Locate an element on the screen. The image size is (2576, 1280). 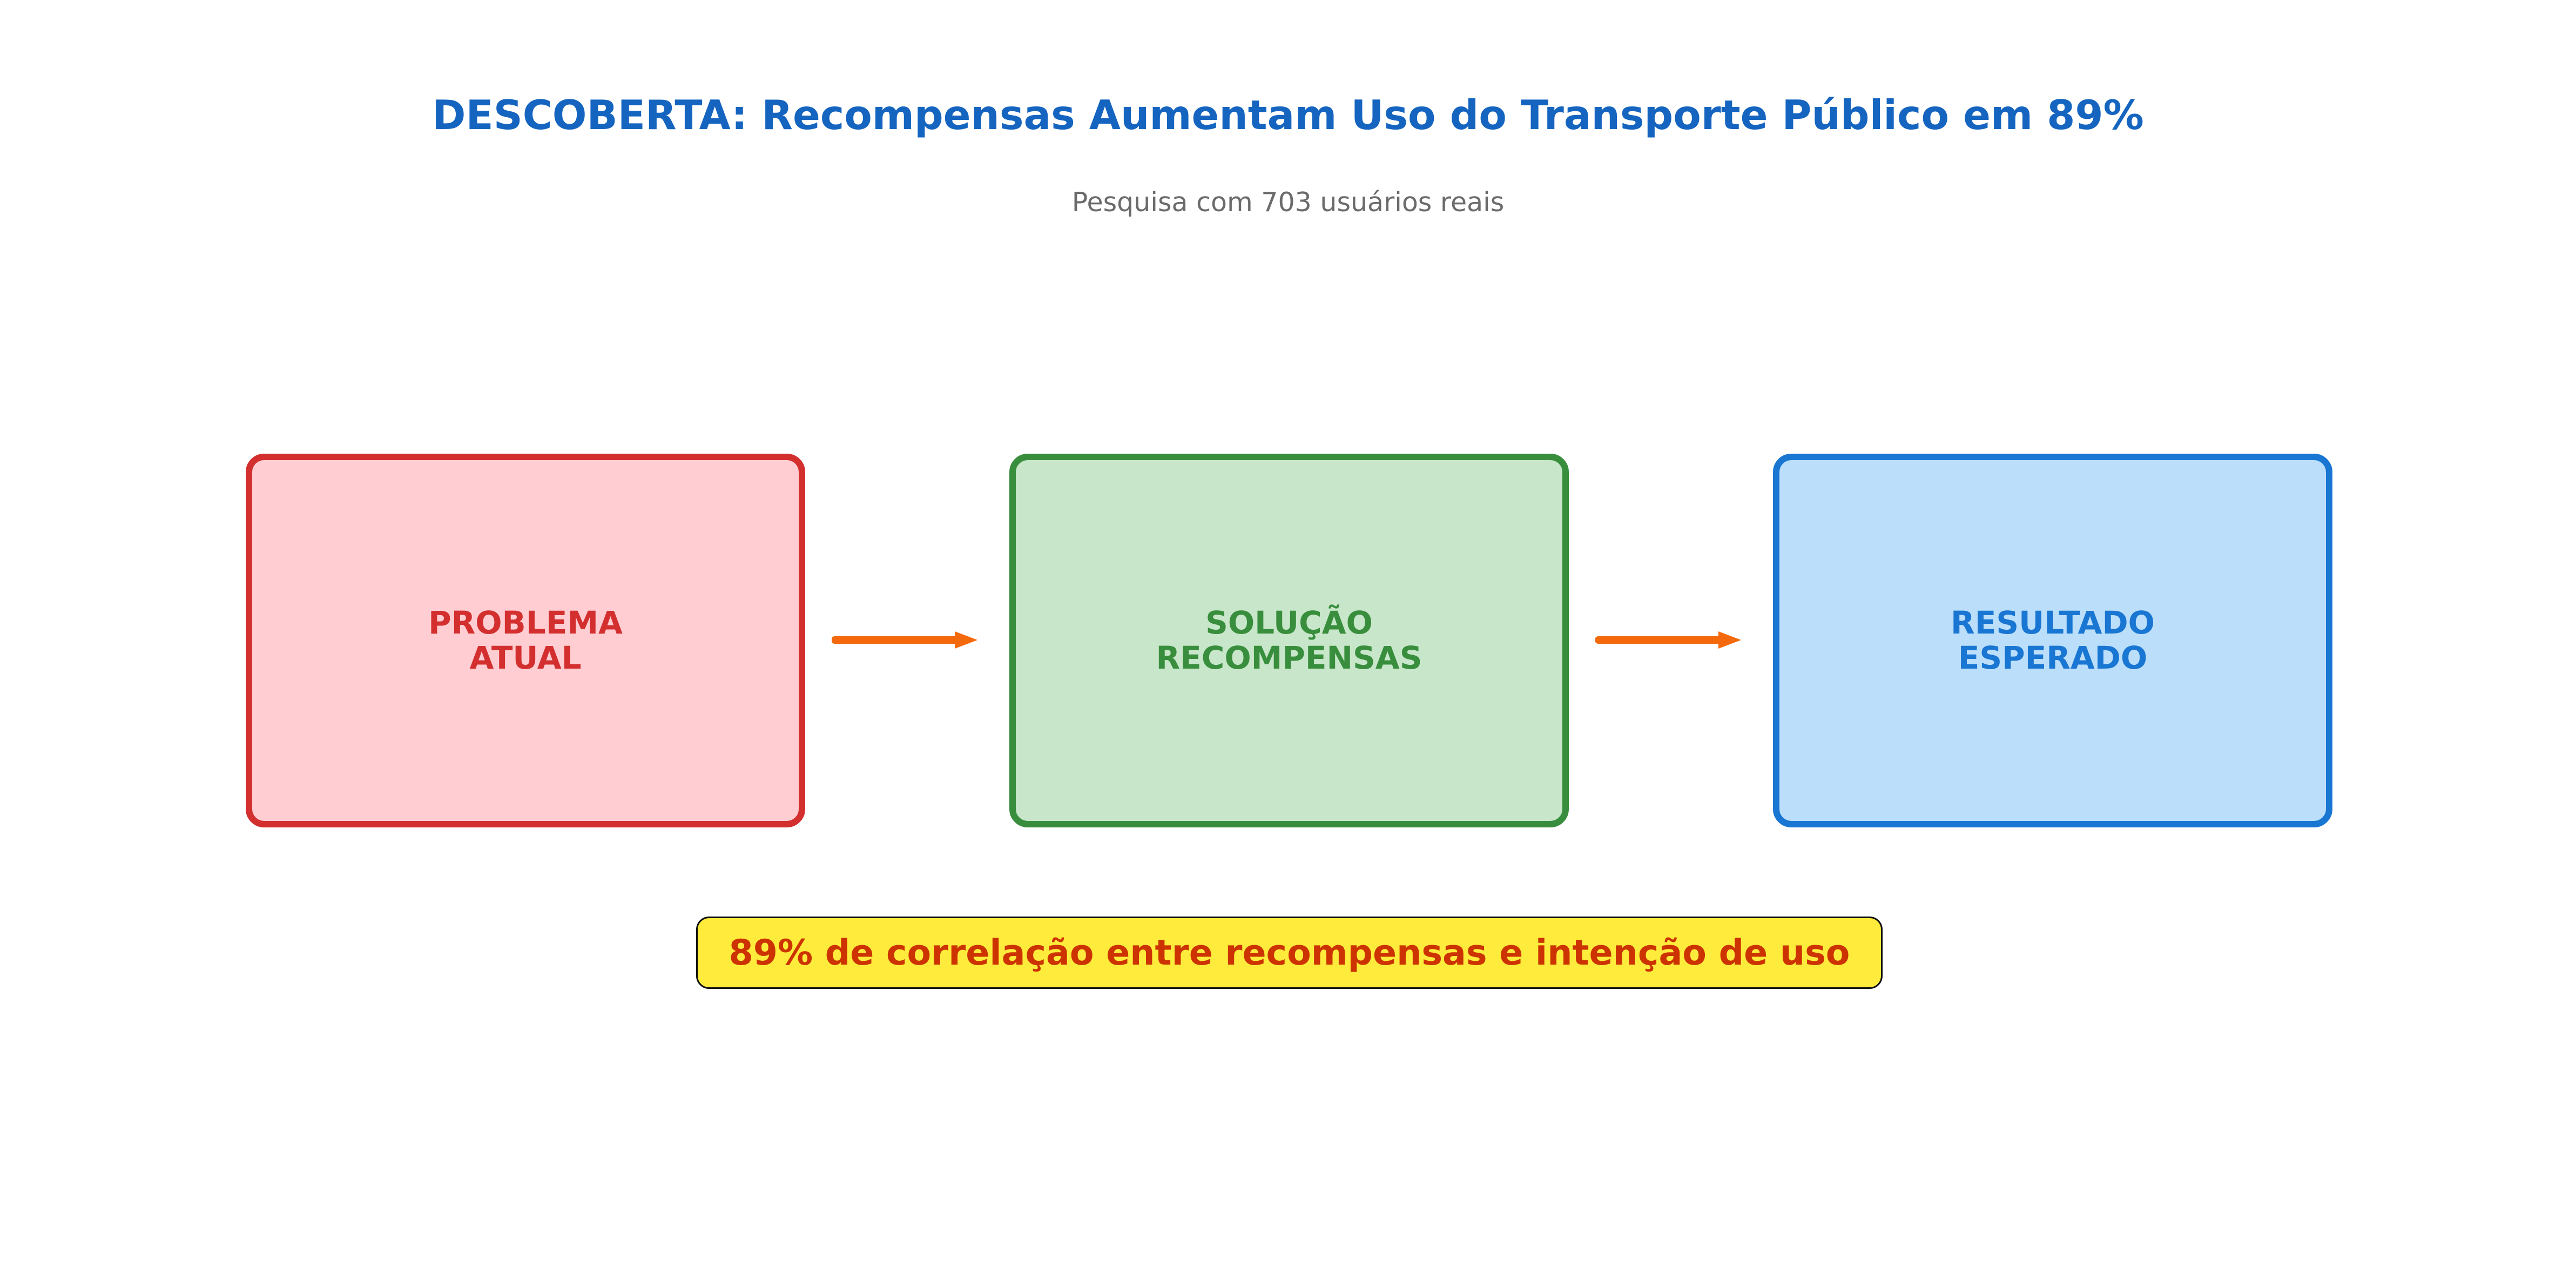
solution-box: SOLUÇÃO RECOMPENSAS is located at coordinates (1289, 640).